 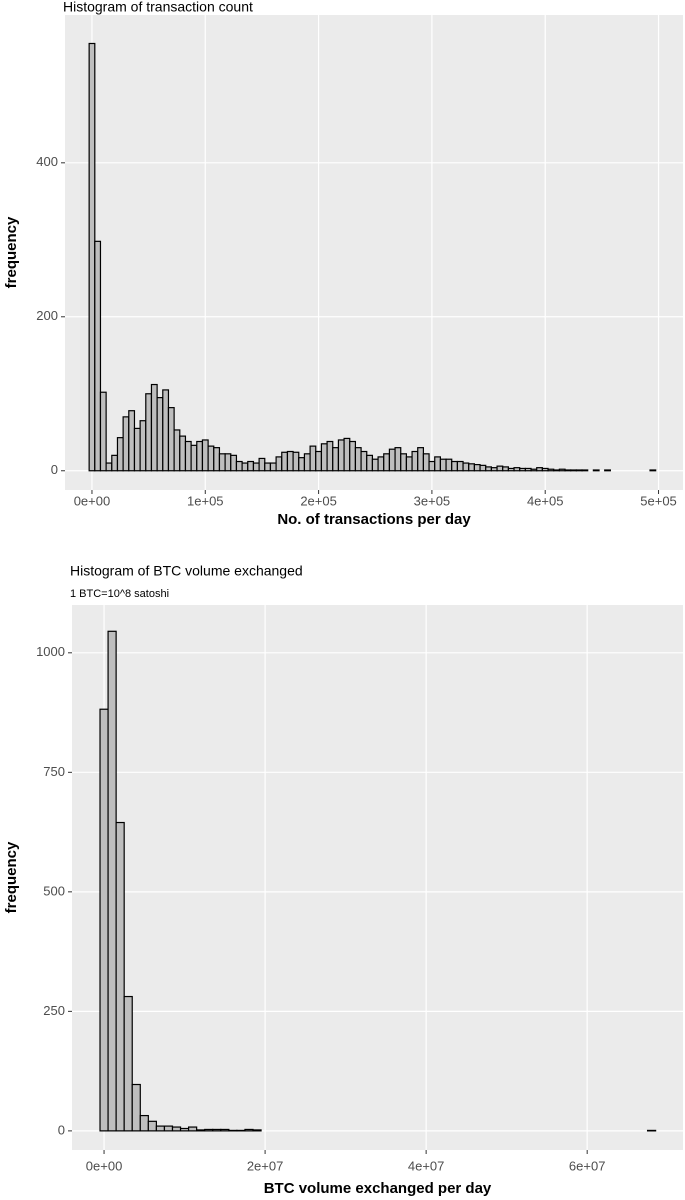 What do you see at coordinates (47, 315) in the screenshot?
I see `y-tick-label: 200` at bounding box center [47, 315].